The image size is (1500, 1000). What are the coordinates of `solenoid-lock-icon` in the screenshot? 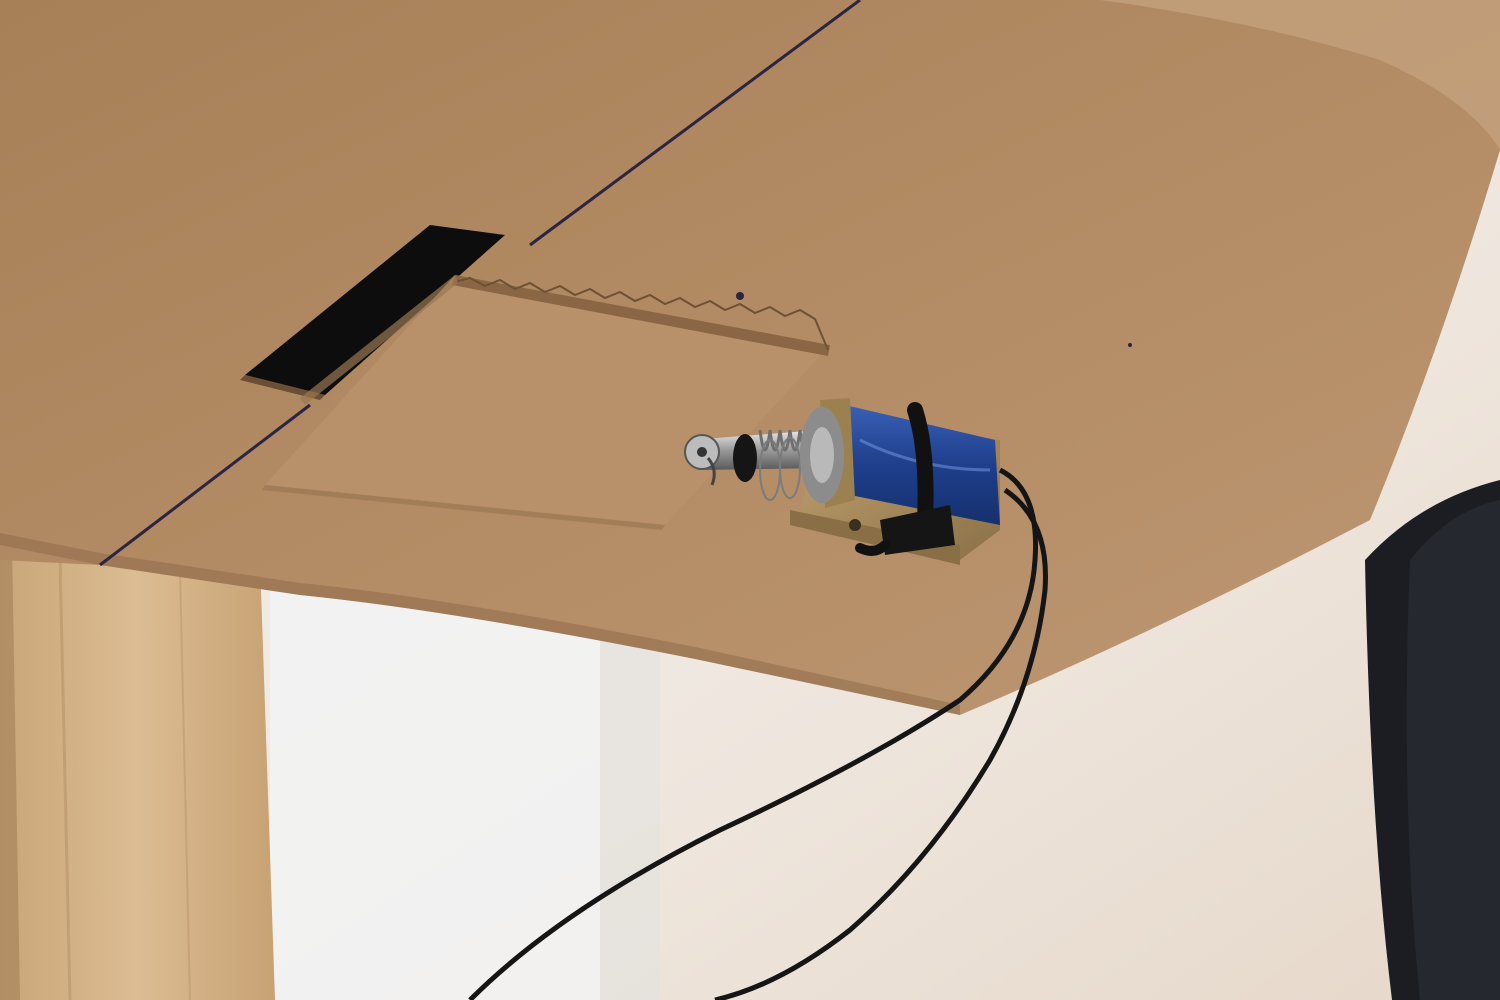 It's located at (842, 481).